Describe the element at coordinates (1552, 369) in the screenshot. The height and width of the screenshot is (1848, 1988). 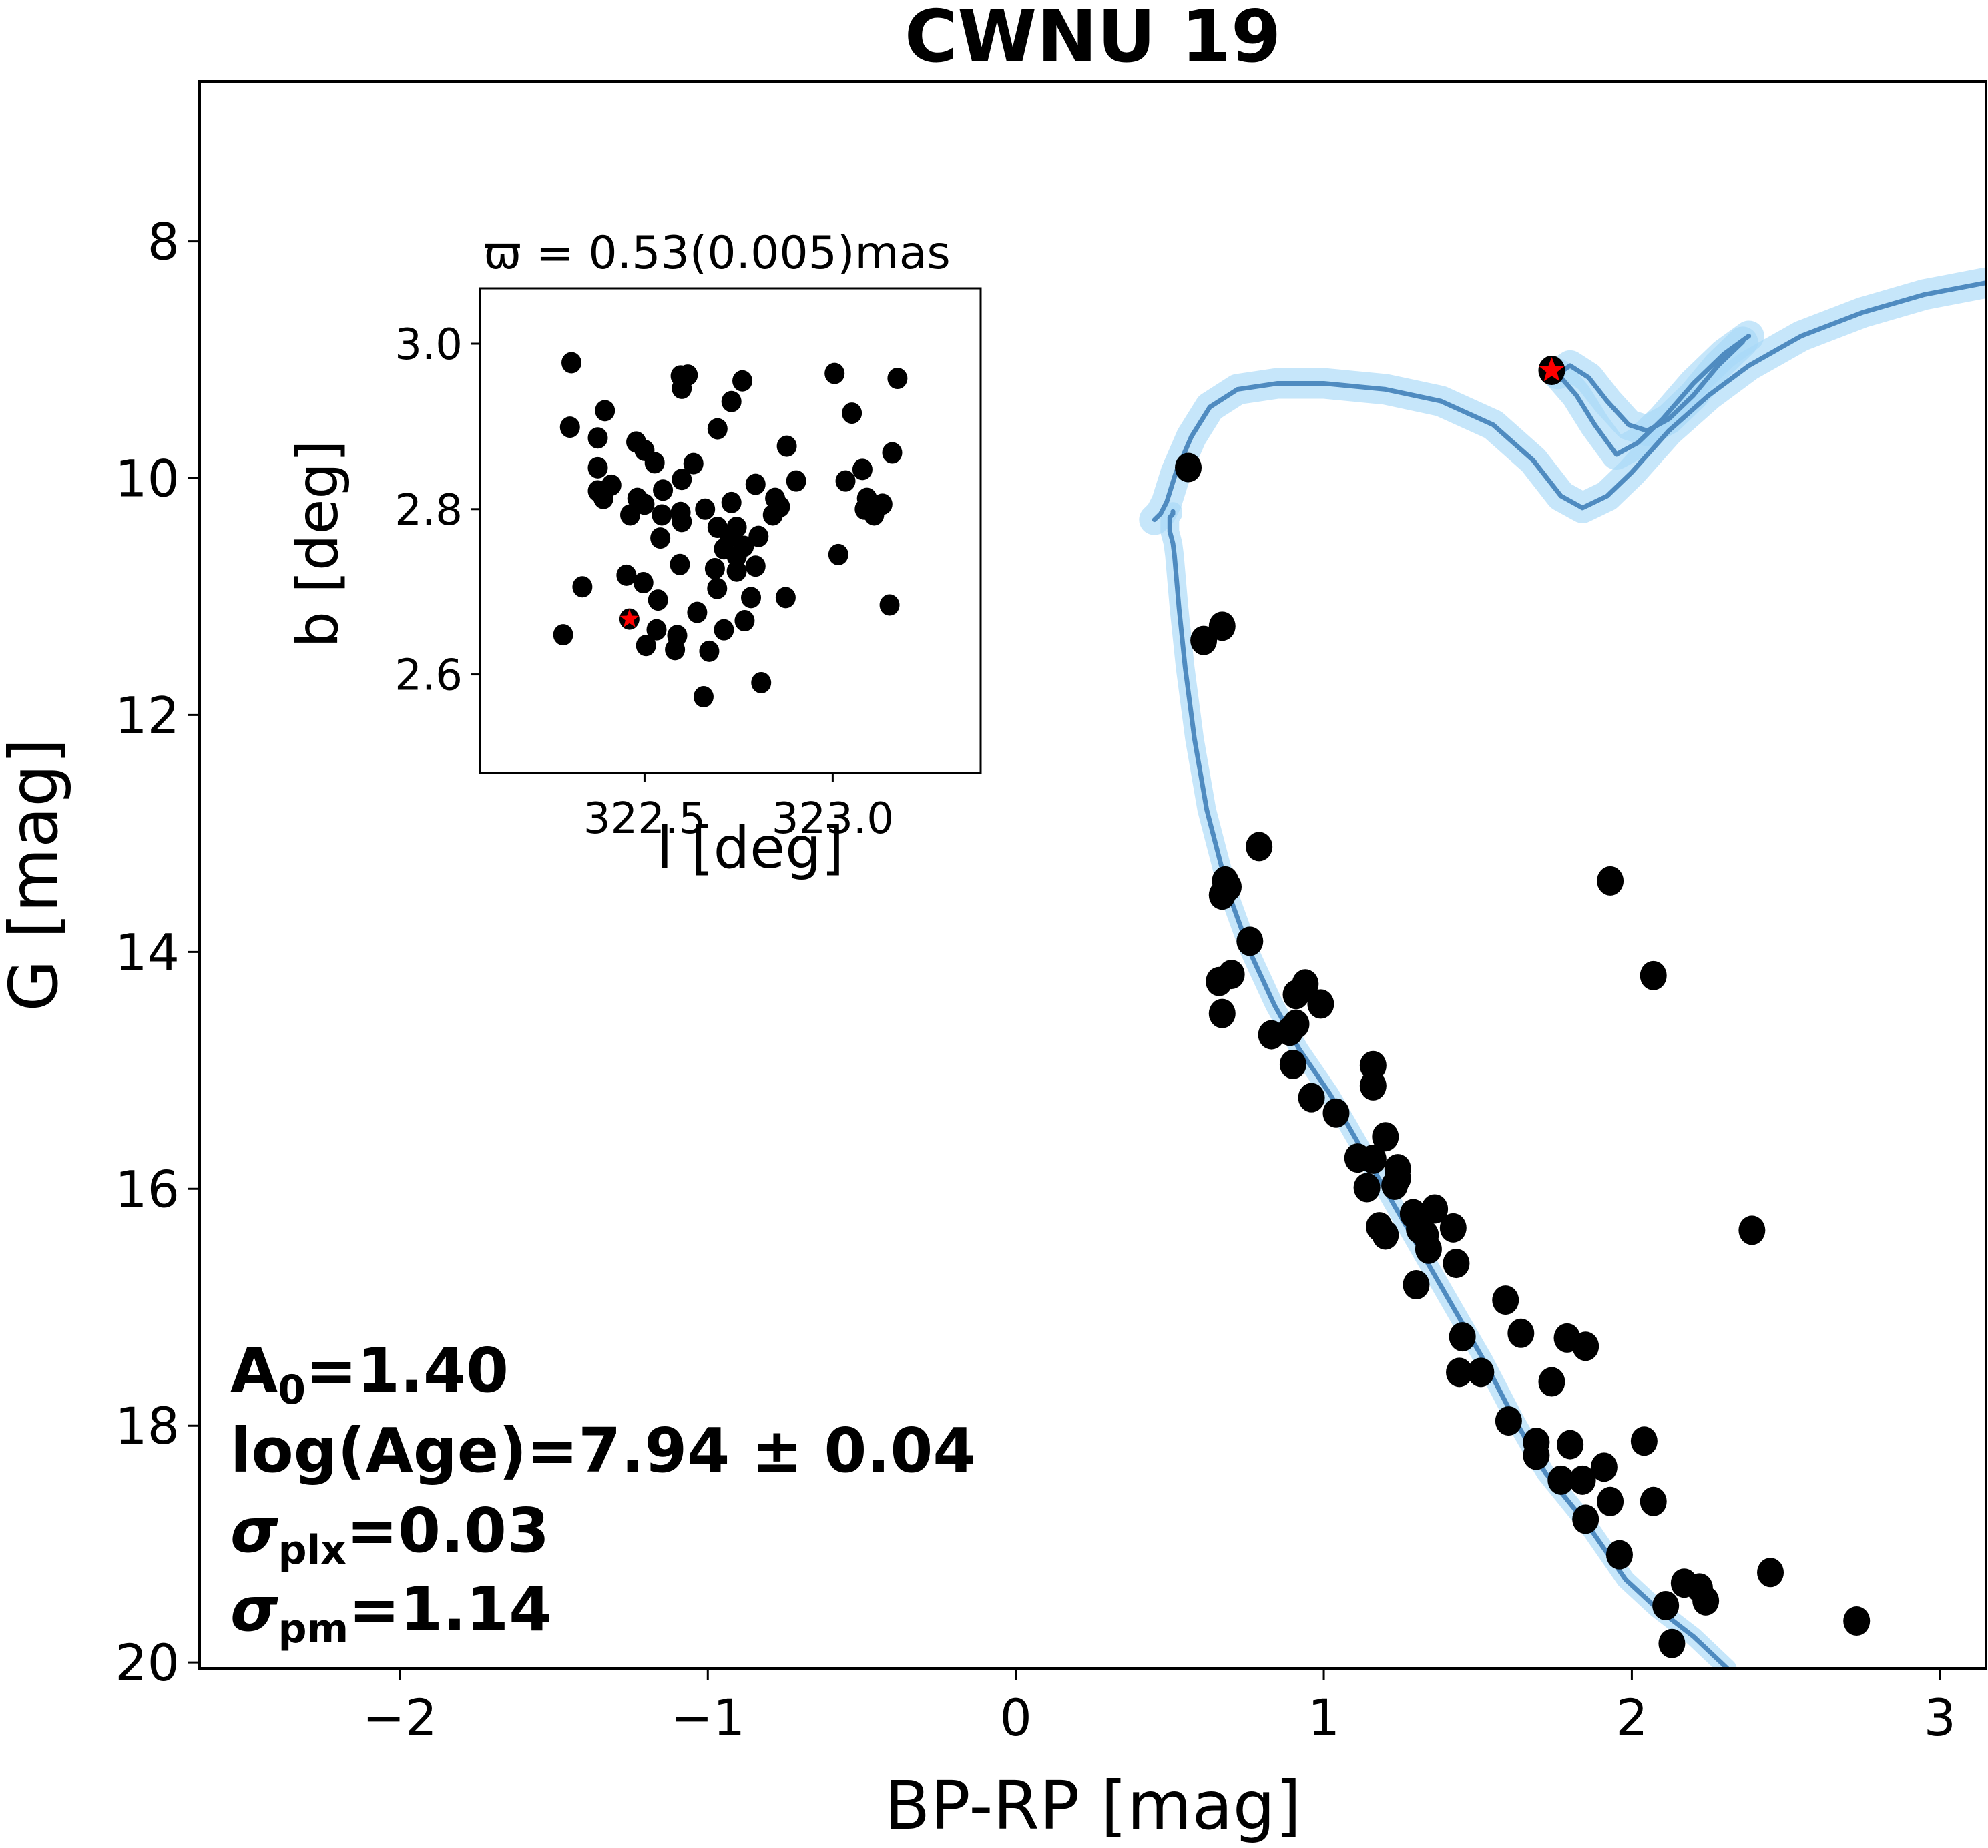
I see `highlight-star-marker` at that location.